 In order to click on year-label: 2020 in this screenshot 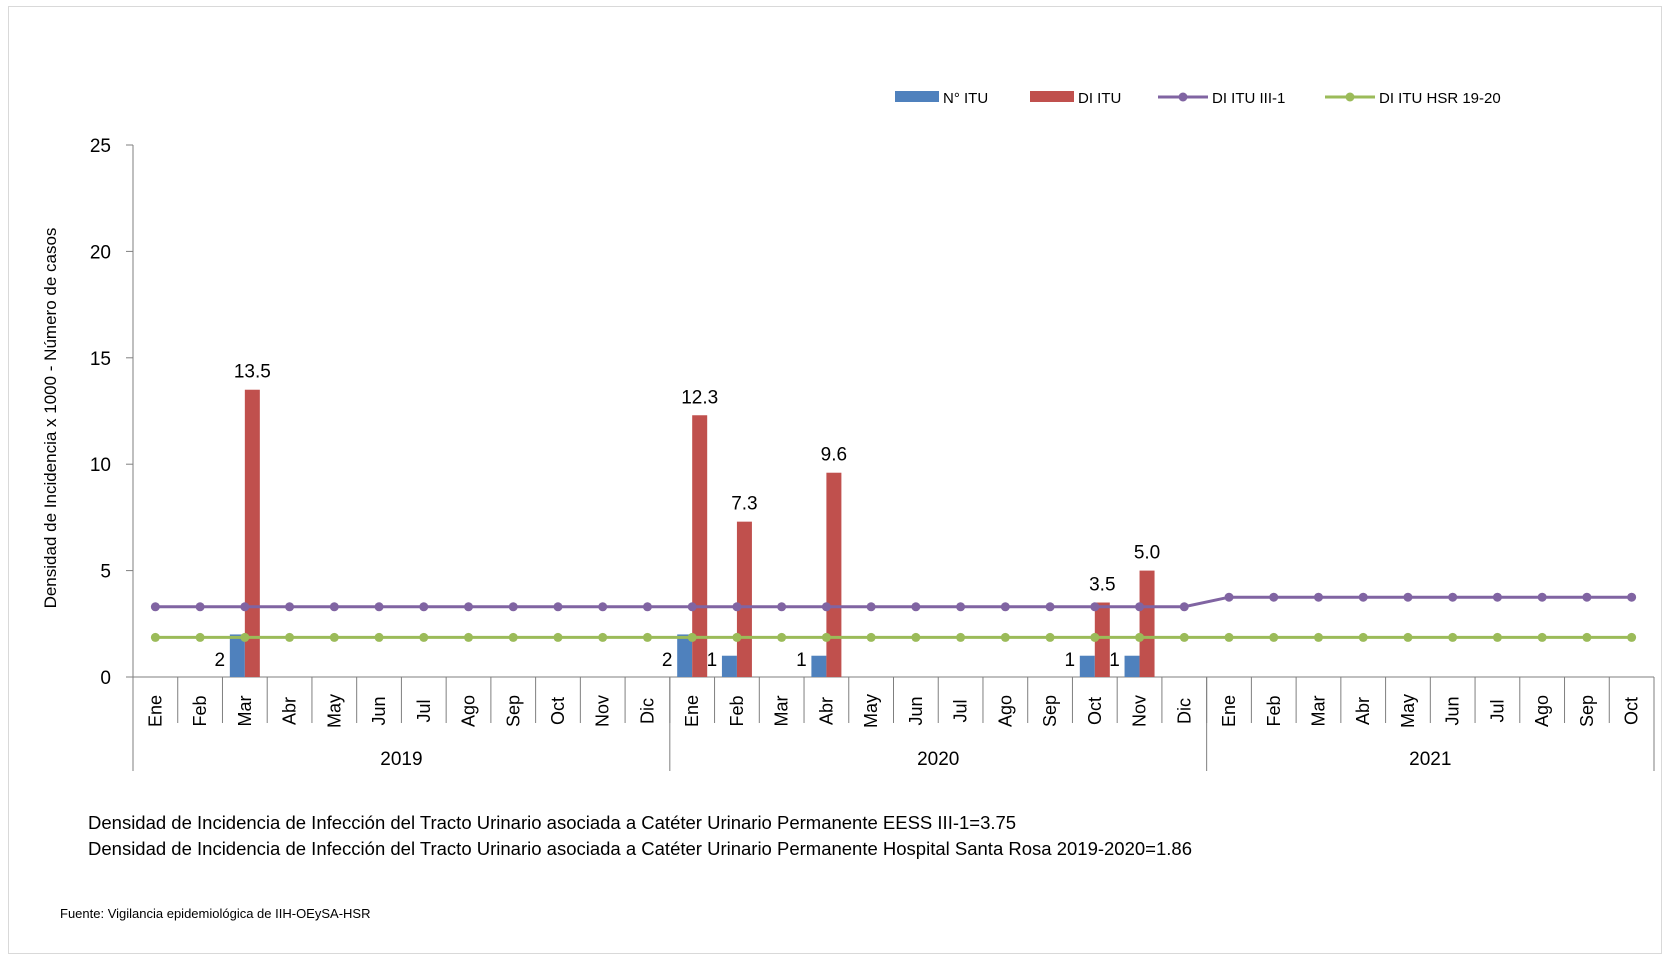, I will do `click(938, 759)`.